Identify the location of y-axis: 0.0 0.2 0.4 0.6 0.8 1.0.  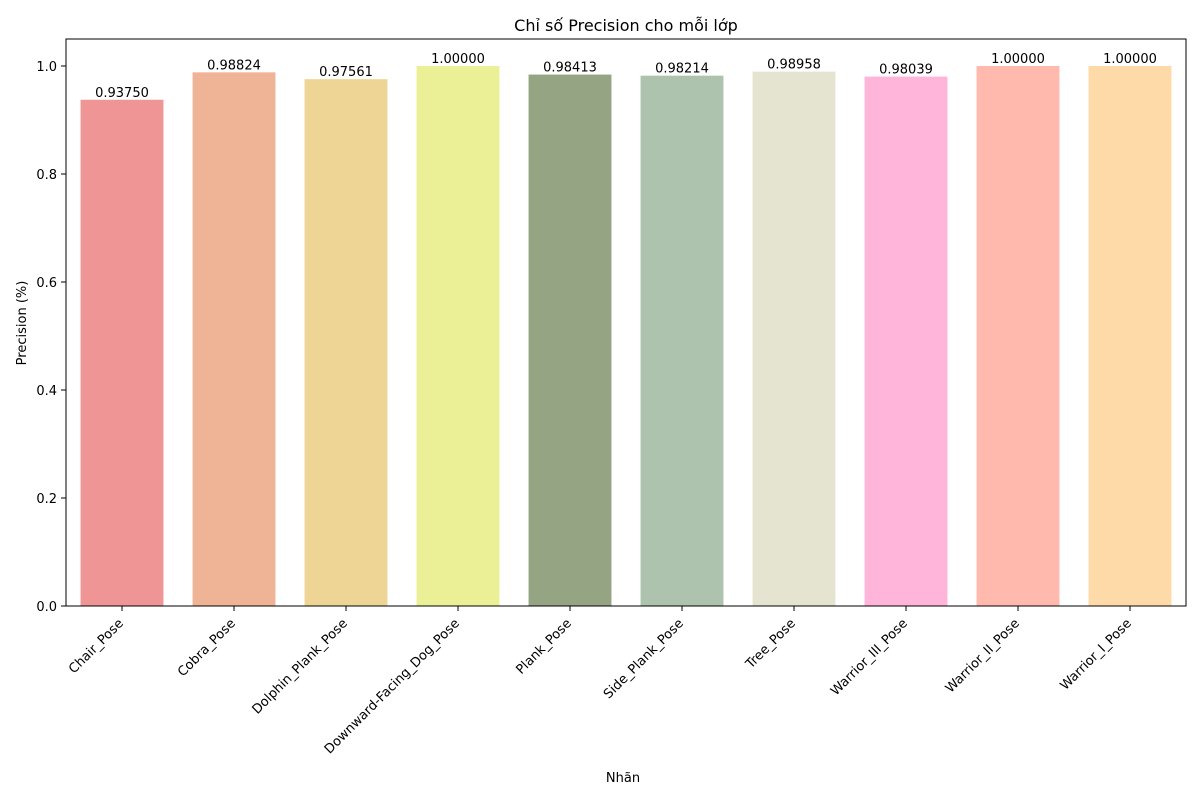
(51, 337).